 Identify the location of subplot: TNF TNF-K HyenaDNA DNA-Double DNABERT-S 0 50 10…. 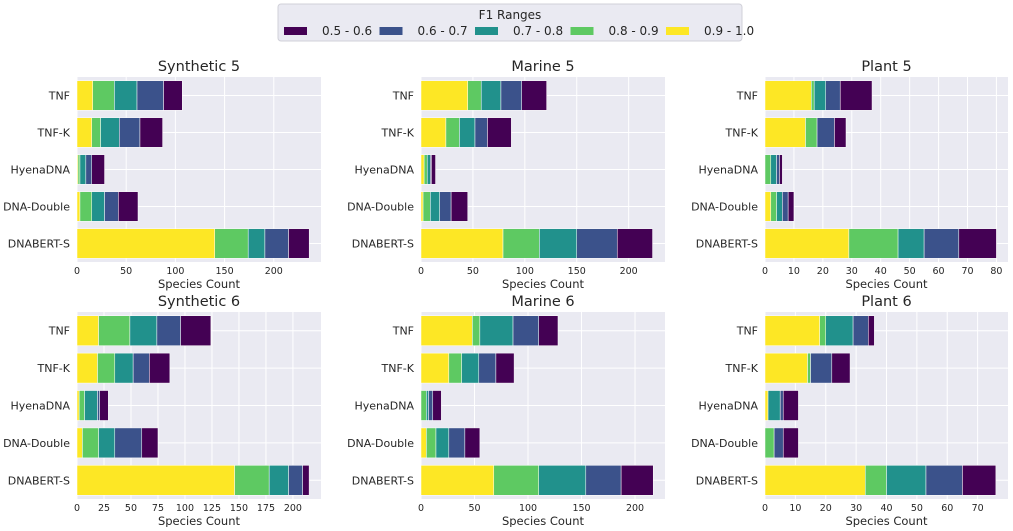
(162, 175).